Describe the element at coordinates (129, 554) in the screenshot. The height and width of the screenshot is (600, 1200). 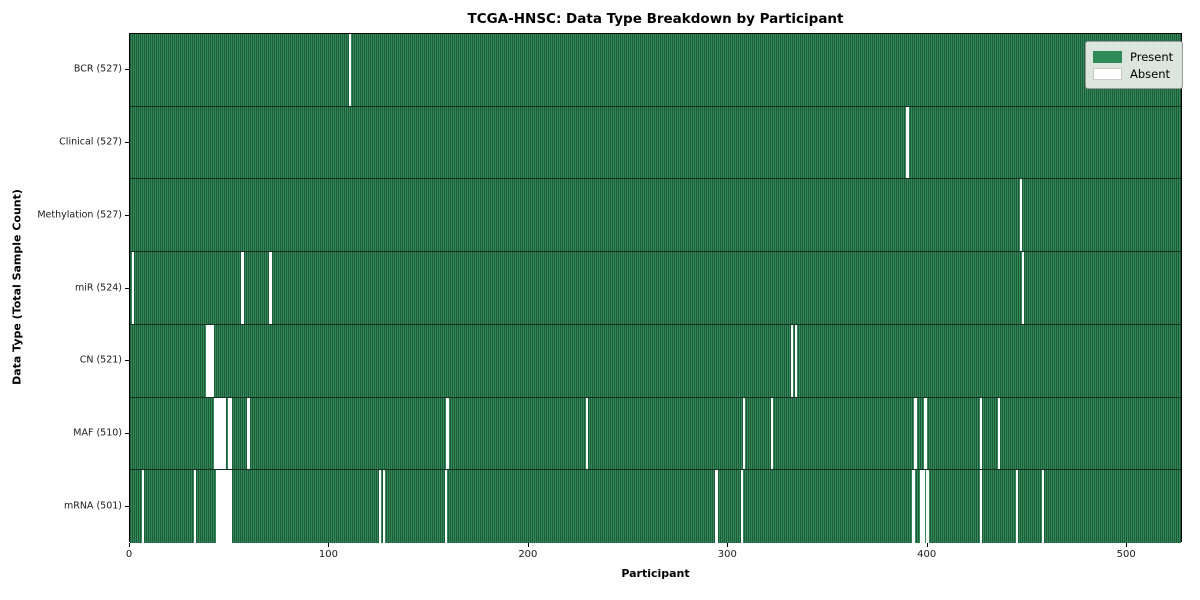
I see `x-tick-label-0: 0` at that location.